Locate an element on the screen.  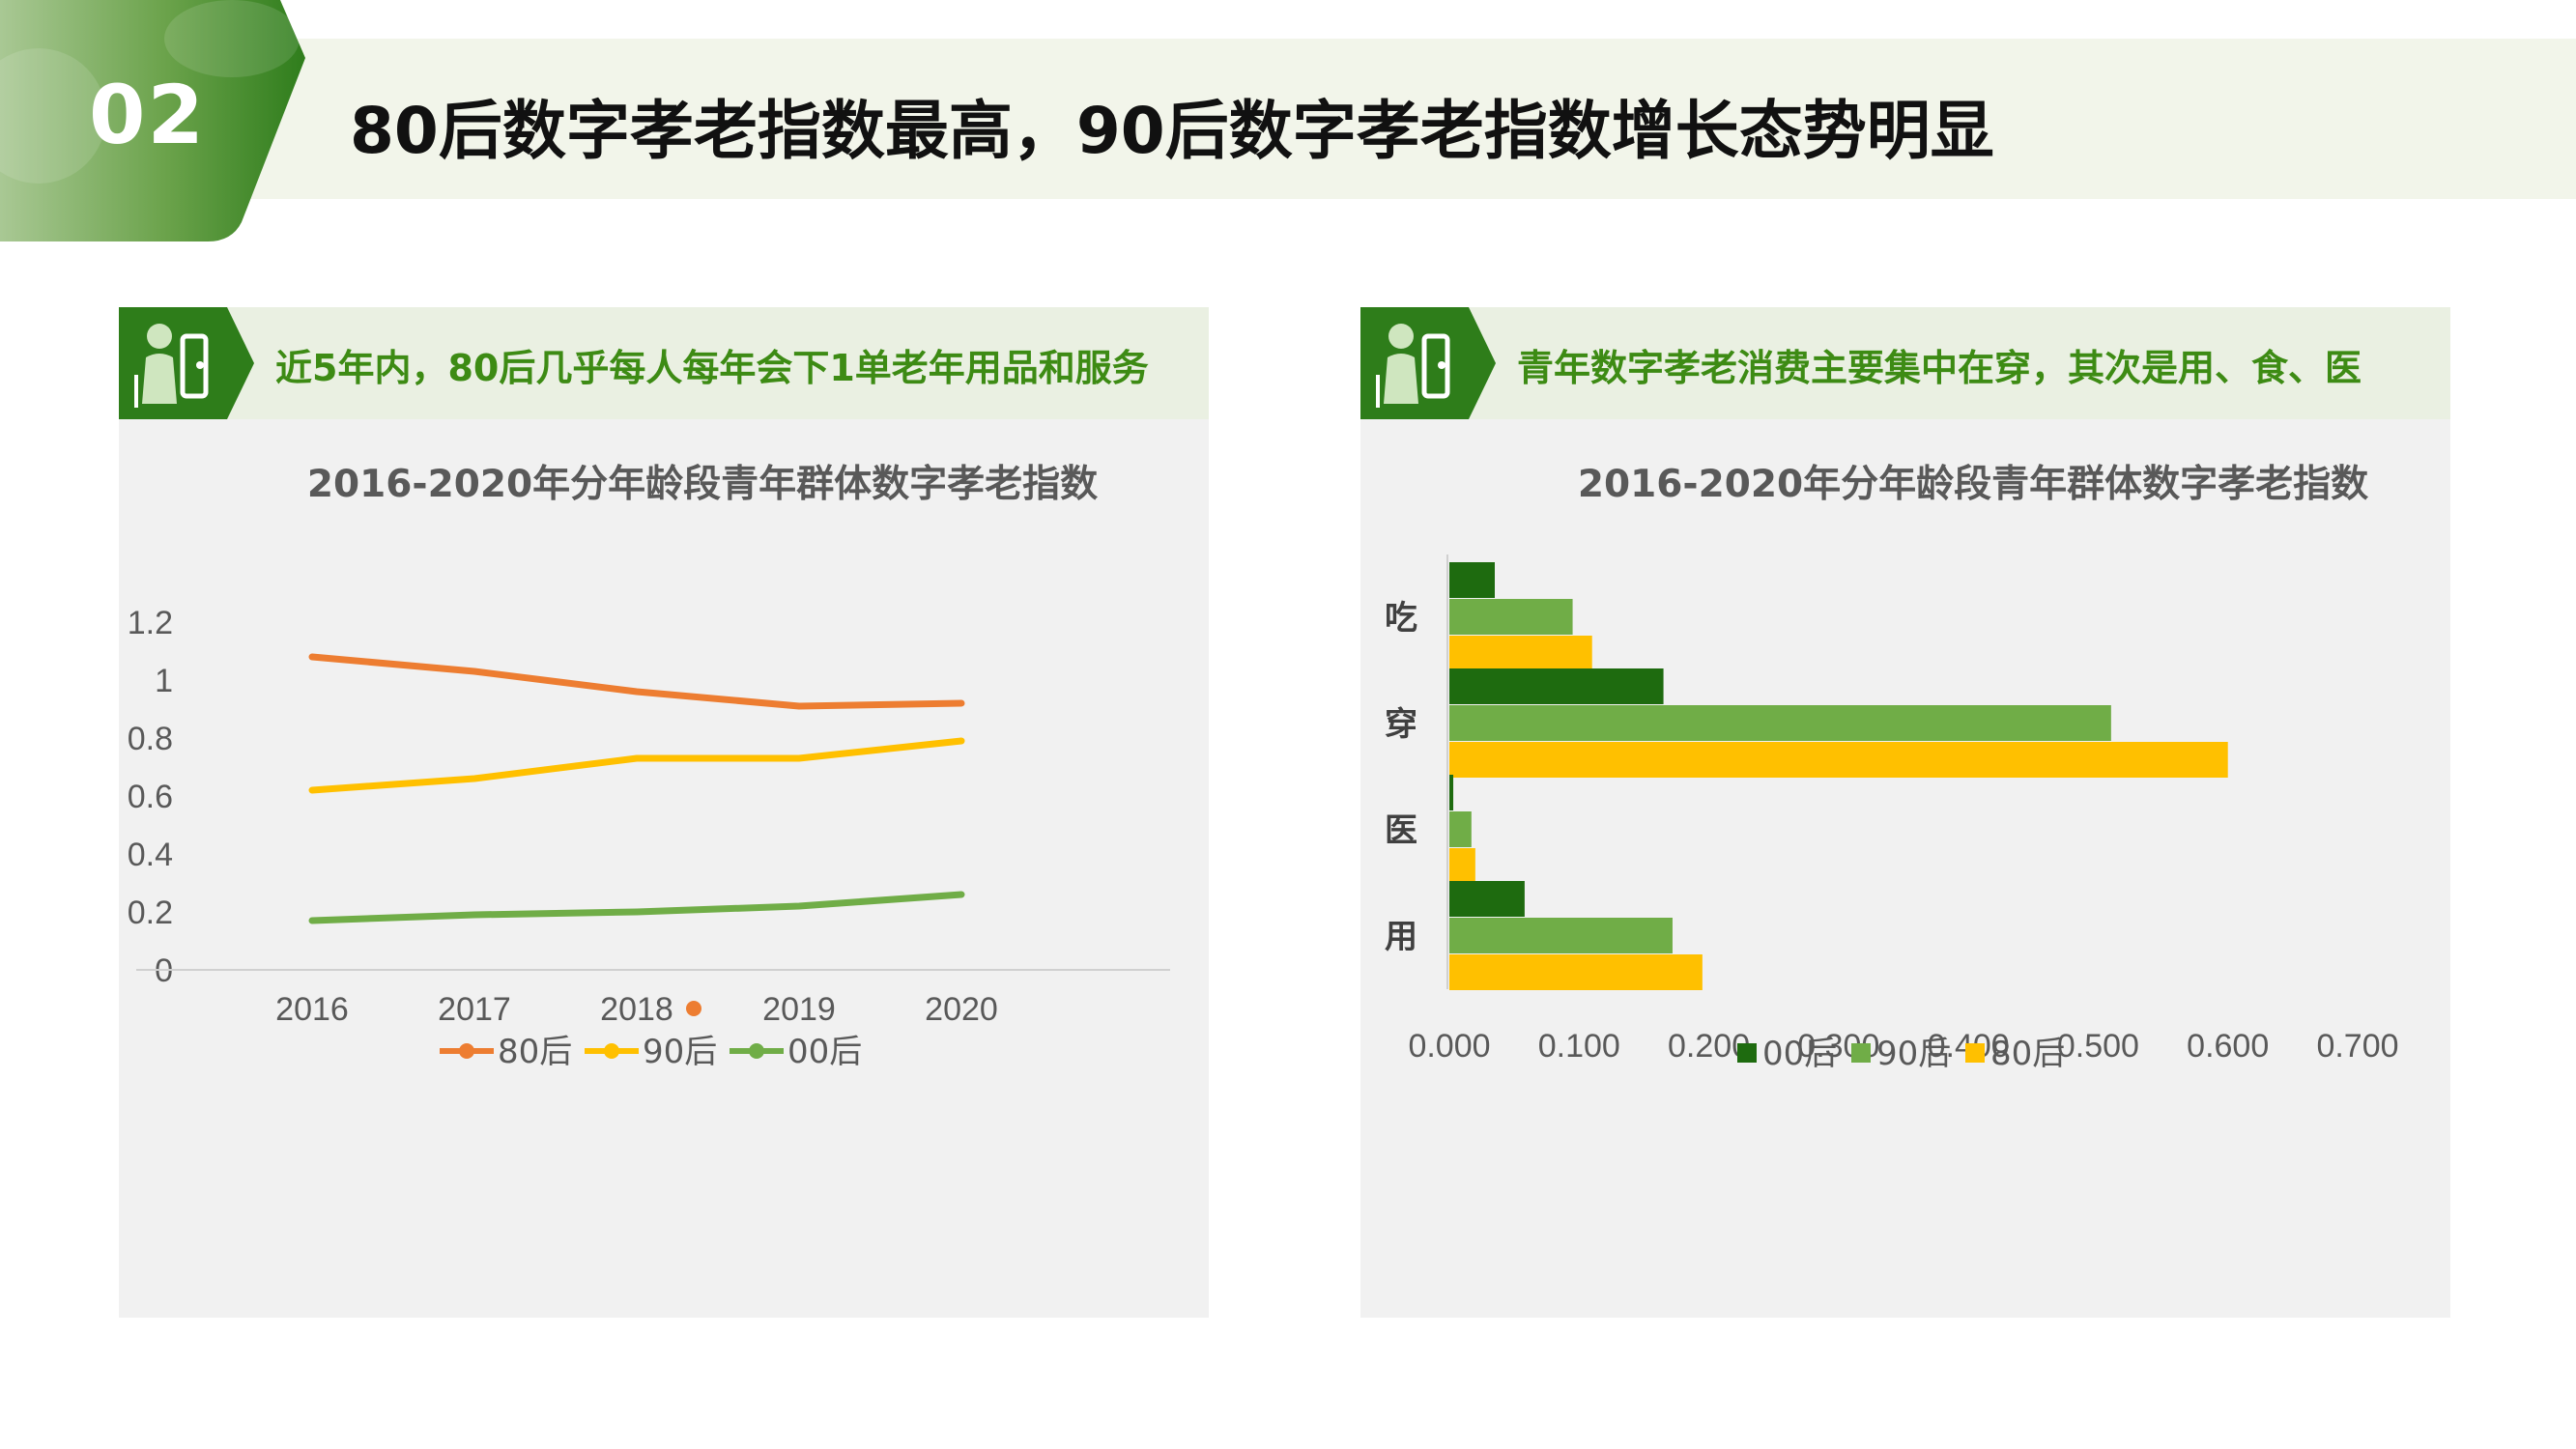
x-axis-ticks: 2016 2017 2018 2019 2020 is located at coordinates (637, 1009).